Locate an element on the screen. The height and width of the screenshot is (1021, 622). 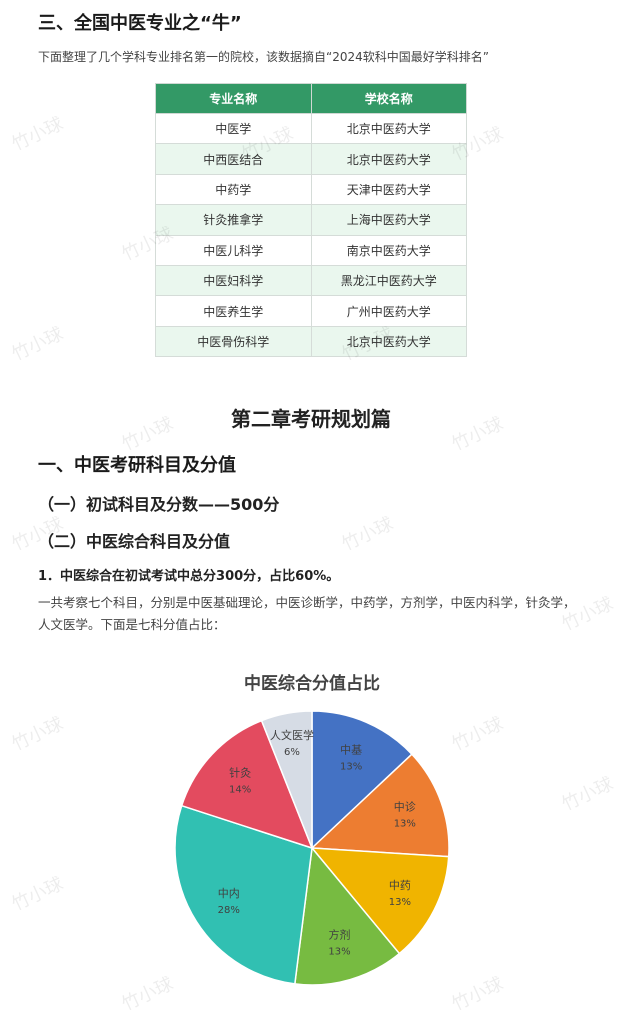
section1-title: 一、中医考研科目及分值 is located at coordinates (137, 465).